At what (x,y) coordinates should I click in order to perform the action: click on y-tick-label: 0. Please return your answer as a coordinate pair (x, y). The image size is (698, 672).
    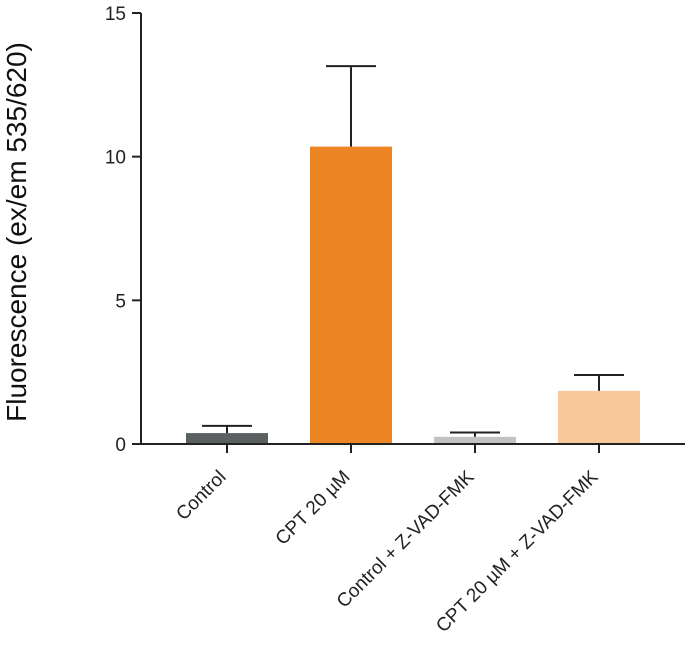
    Looking at the image, I should click on (120, 445).